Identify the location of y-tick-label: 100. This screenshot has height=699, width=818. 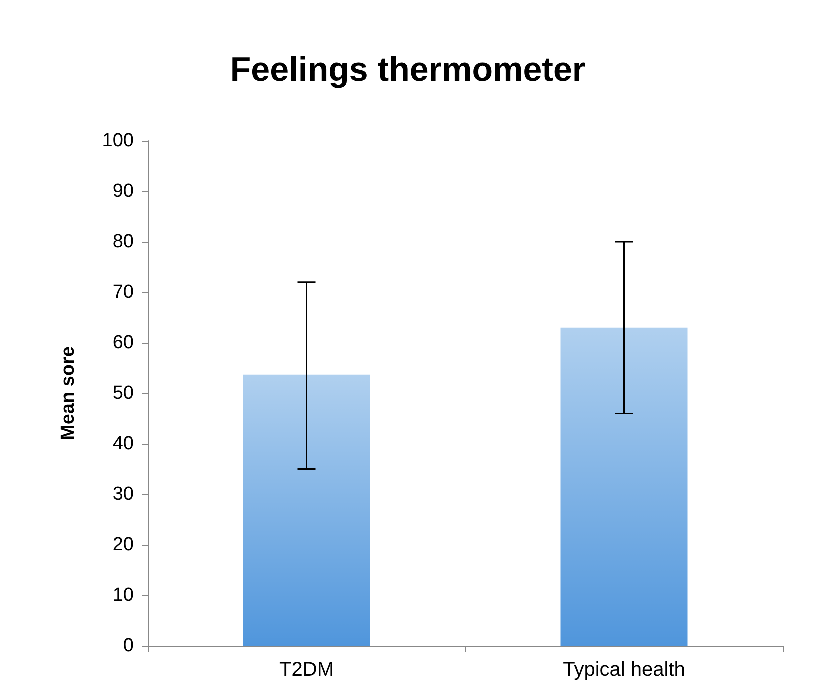
(118, 141).